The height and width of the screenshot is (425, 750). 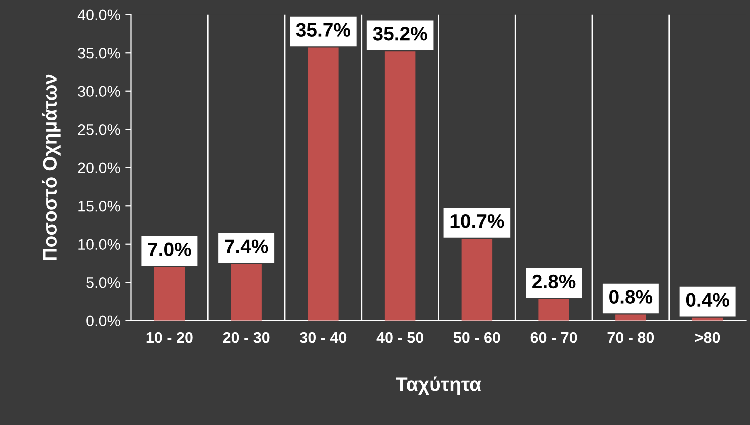 What do you see at coordinates (400, 34) in the screenshot?
I see `data-label: 35.2%` at bounding box center [400, 34].